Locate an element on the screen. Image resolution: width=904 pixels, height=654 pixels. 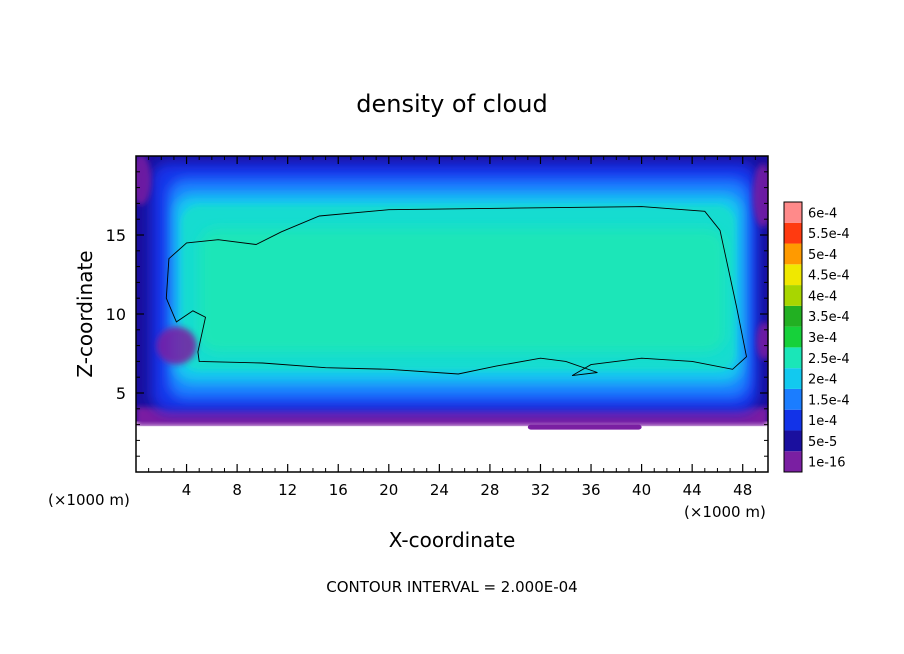
colorbar-label: 5.5e-4 is located at coordinates (829, 234).